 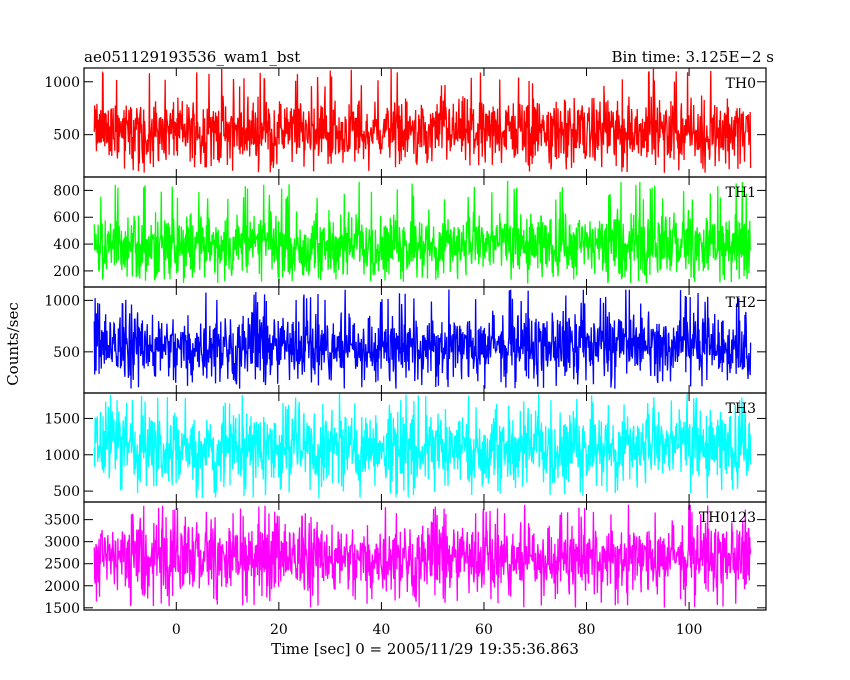 I want to click on y-axis-label: Counts/sec, so click(x=13, y=344).